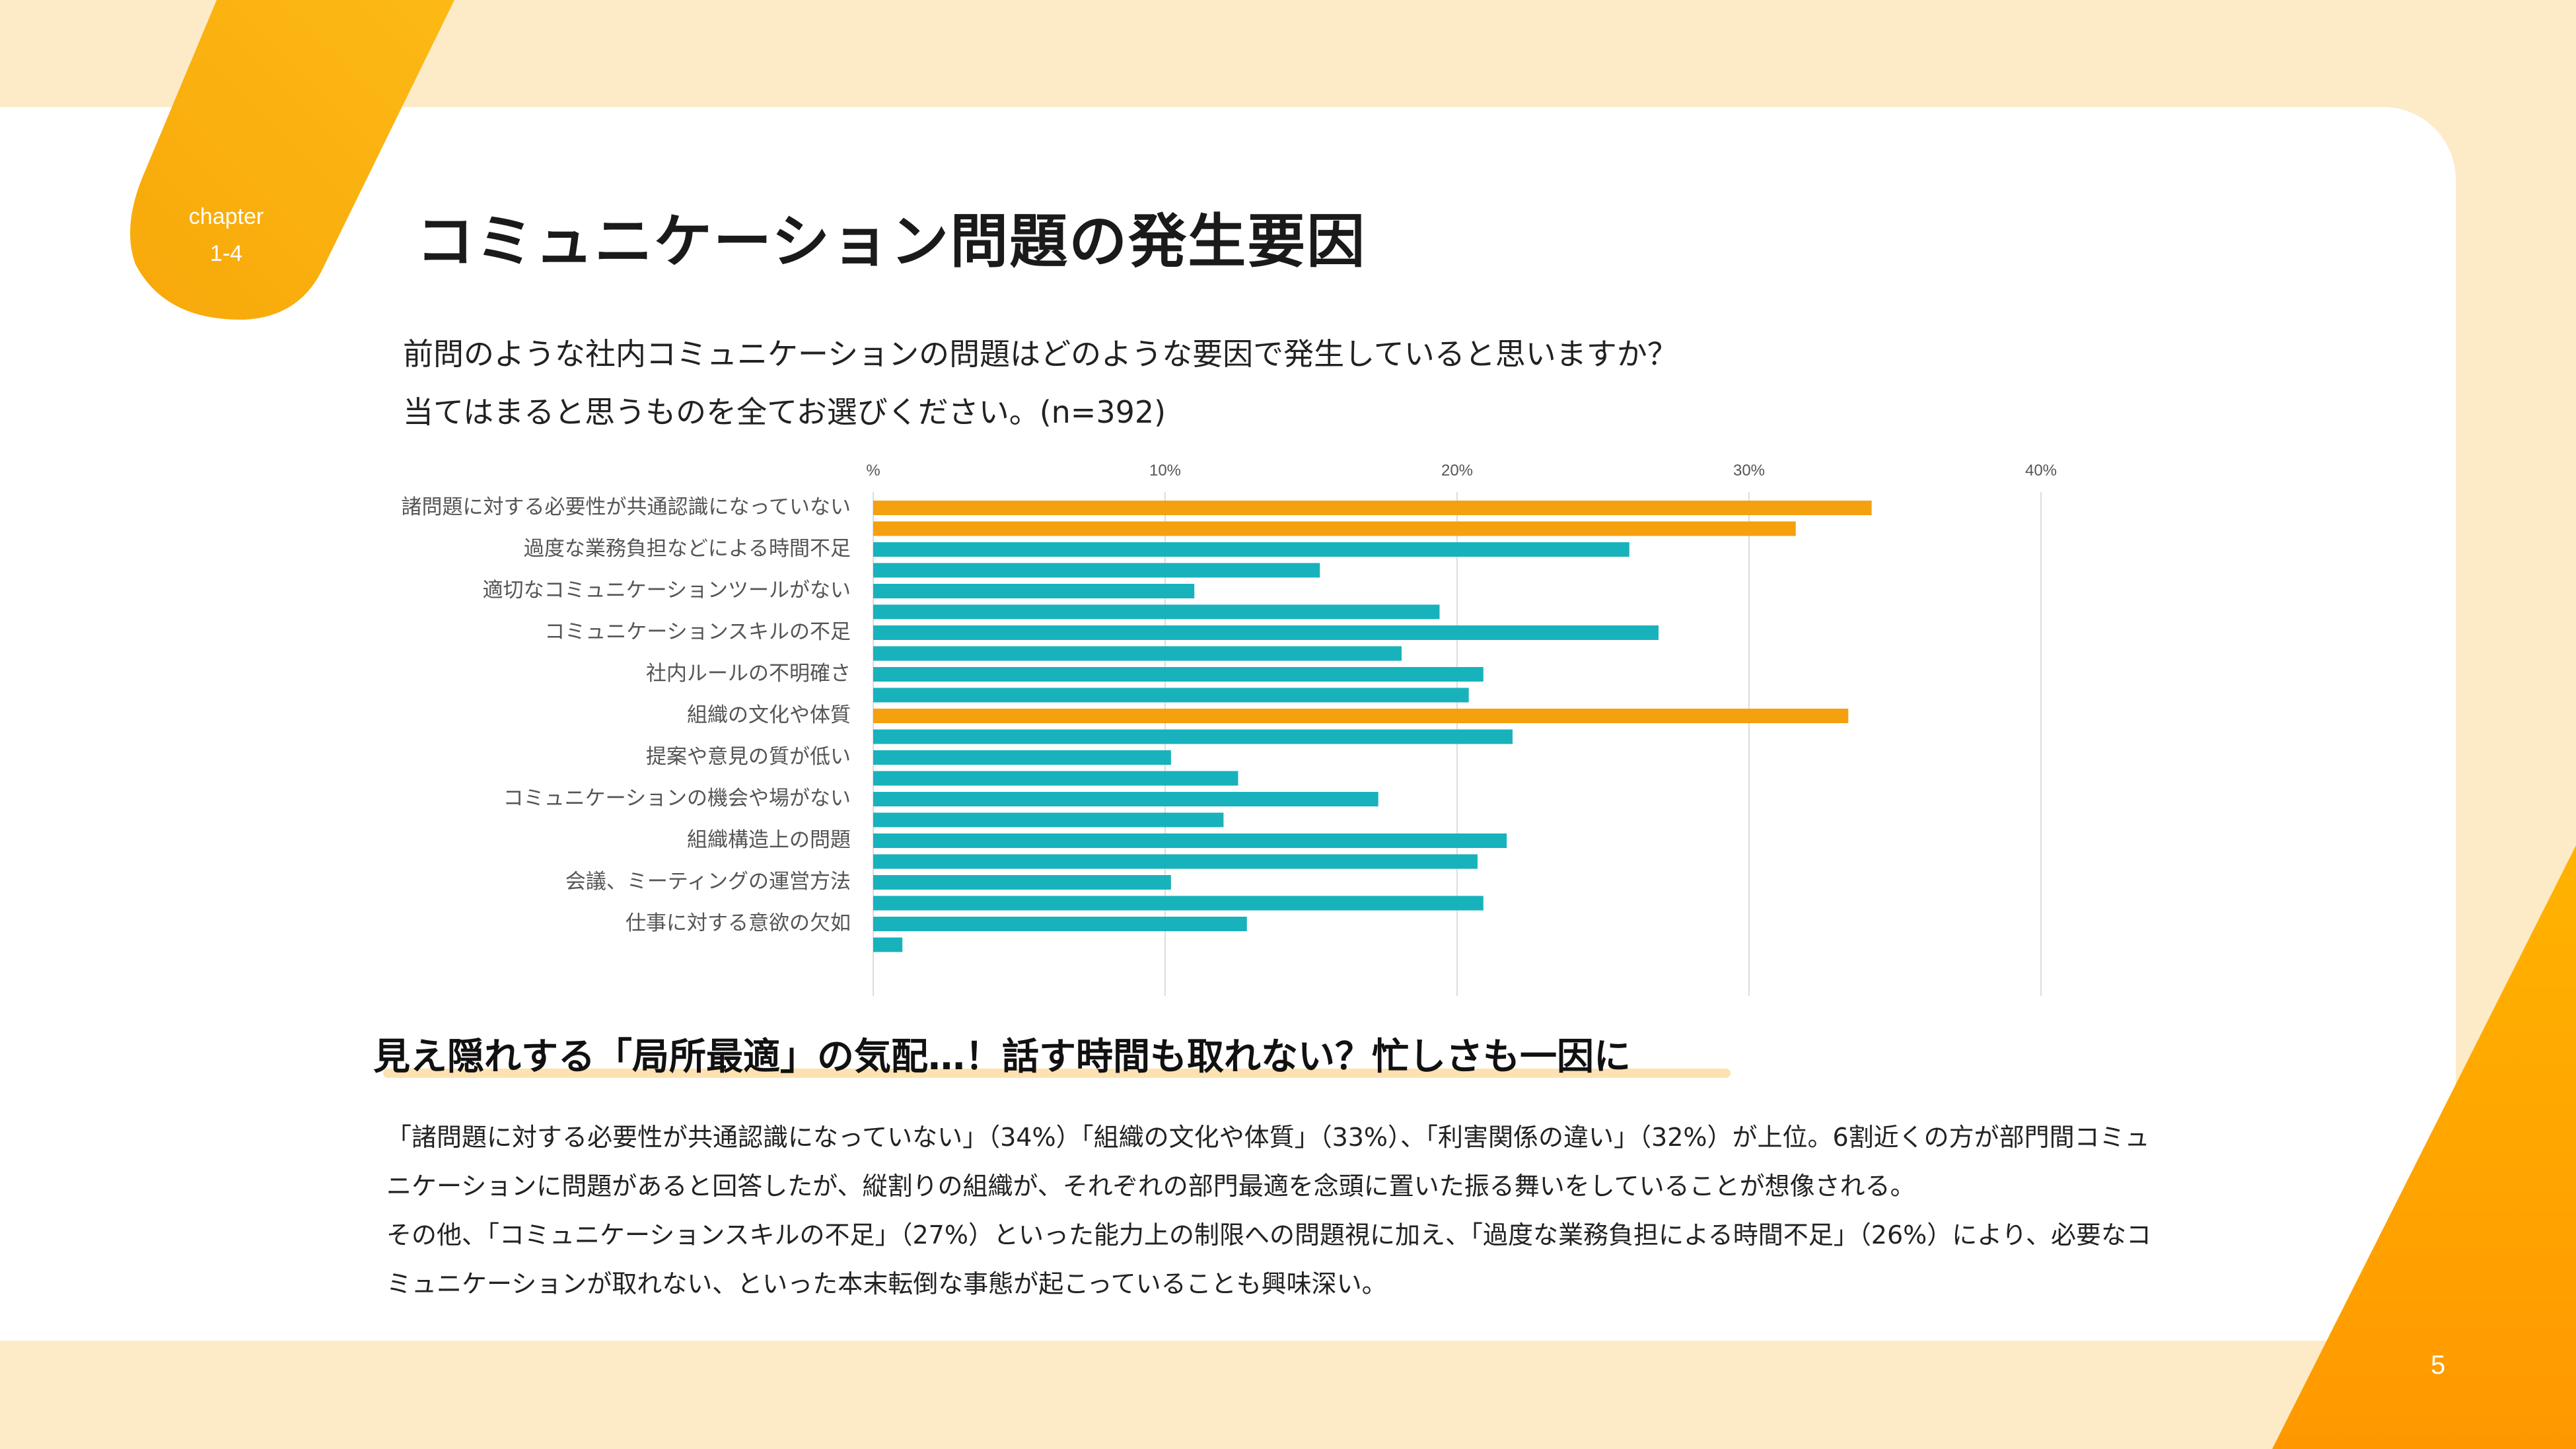 Image resolution: width=2576 pixels, height=1449 pixels. Describe the element at coordinates (892, 241) in the screenshot. I see `page-title: コミュニケーション問題の発生要因` at that location.